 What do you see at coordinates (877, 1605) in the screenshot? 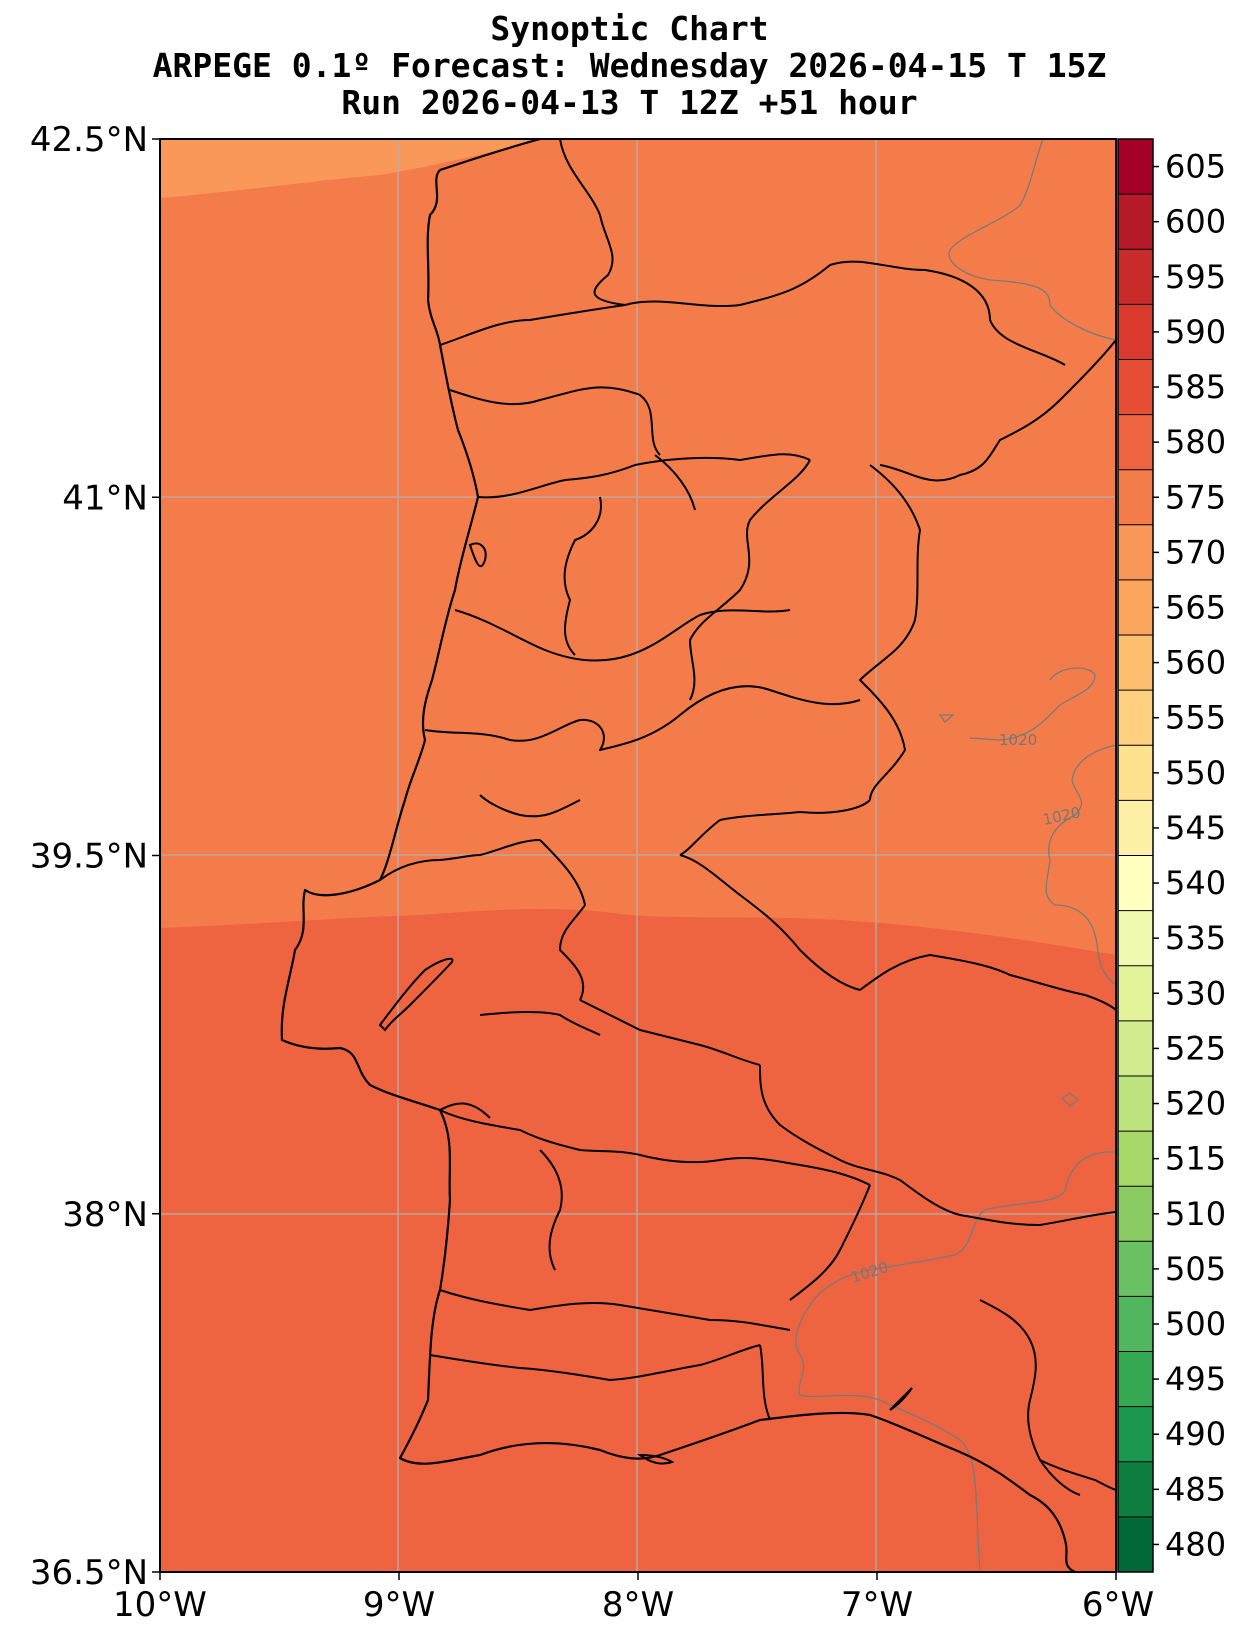
I see `x-tick-label: 7°W` at bounding box center [877, 1605].